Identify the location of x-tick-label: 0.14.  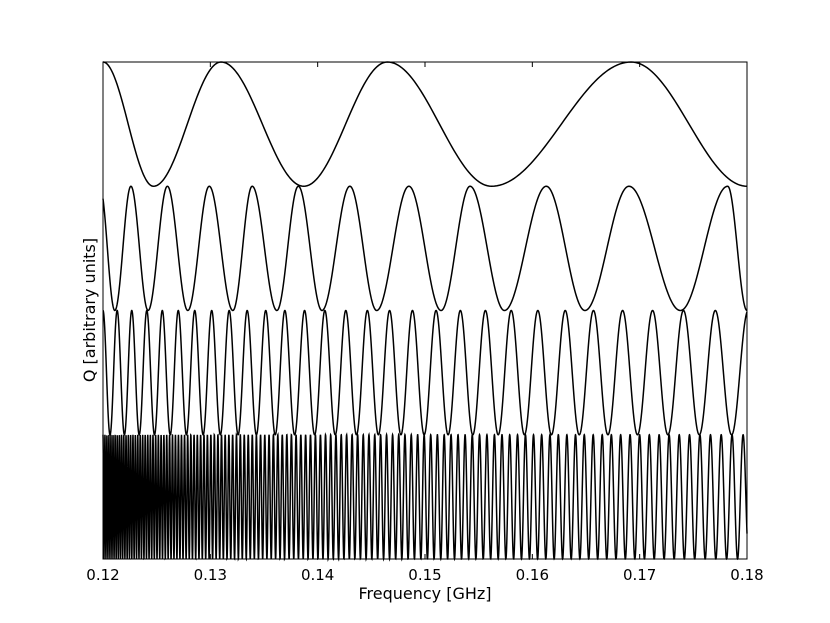
(317, 575).